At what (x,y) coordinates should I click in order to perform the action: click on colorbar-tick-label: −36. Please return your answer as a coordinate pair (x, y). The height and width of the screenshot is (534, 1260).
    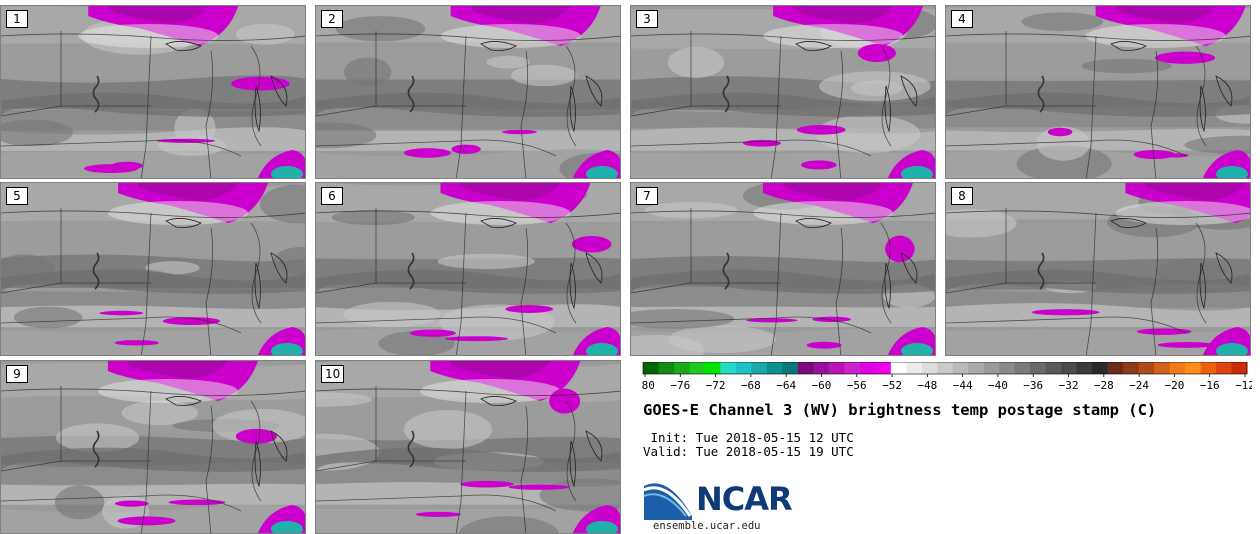
    Looking at the image, I should click on (1033, 385).